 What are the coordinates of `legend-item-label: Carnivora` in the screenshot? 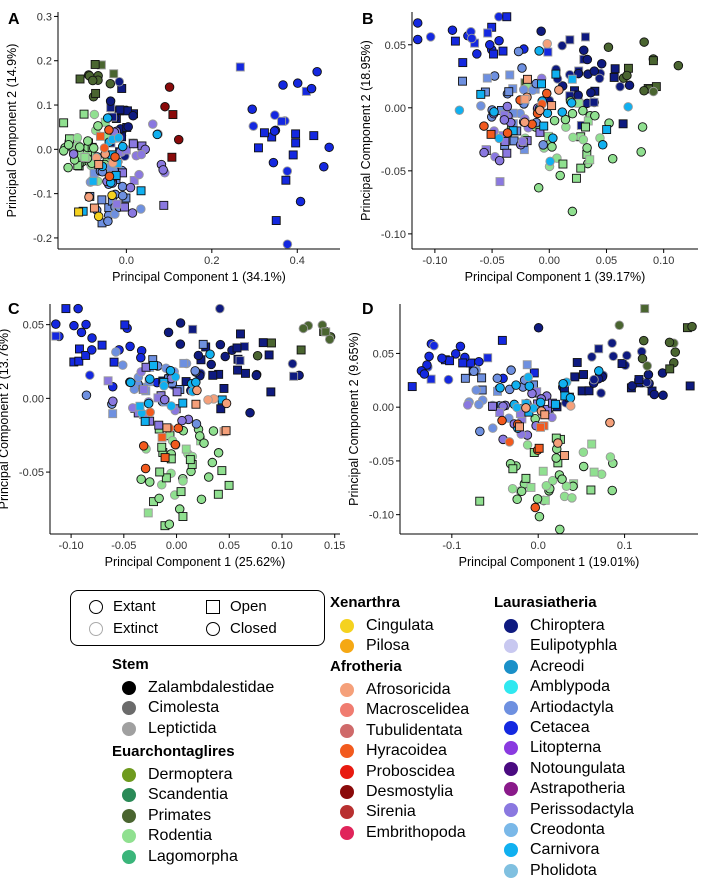 It's located at (565, 850).